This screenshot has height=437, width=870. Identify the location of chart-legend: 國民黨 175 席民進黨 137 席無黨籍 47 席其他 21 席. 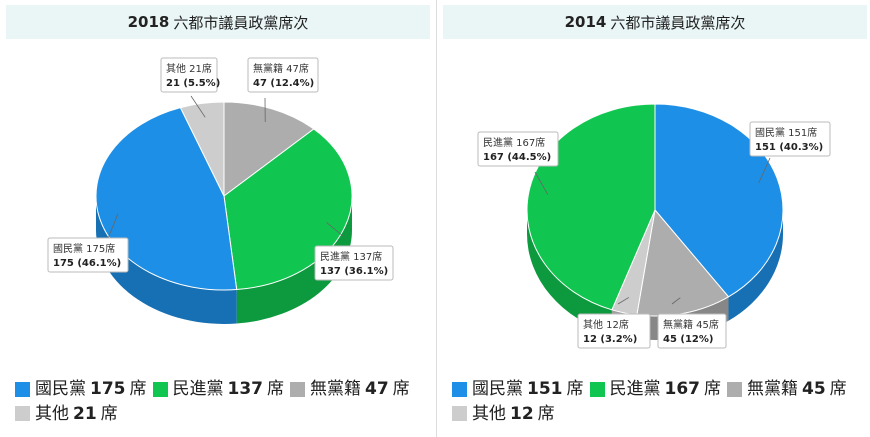
(225, 402).